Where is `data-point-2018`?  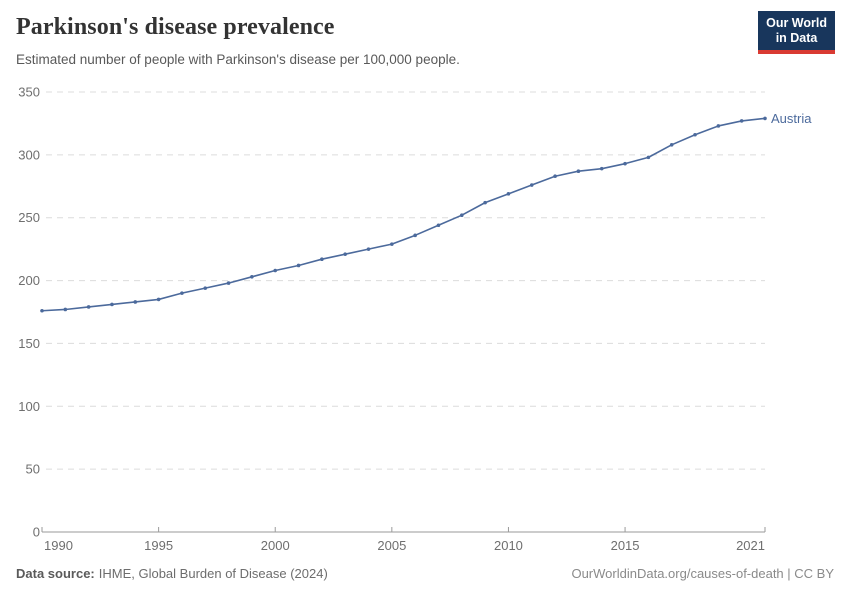
data-point-2018 is located at coordinates (695, 134).